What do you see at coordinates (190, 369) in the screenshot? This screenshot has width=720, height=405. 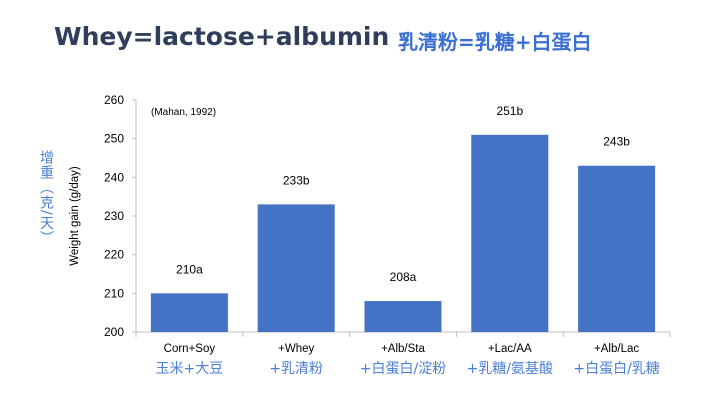 I see `x-tick-label-chinese: 玉米+大豆` at bounding box center [190, 369].